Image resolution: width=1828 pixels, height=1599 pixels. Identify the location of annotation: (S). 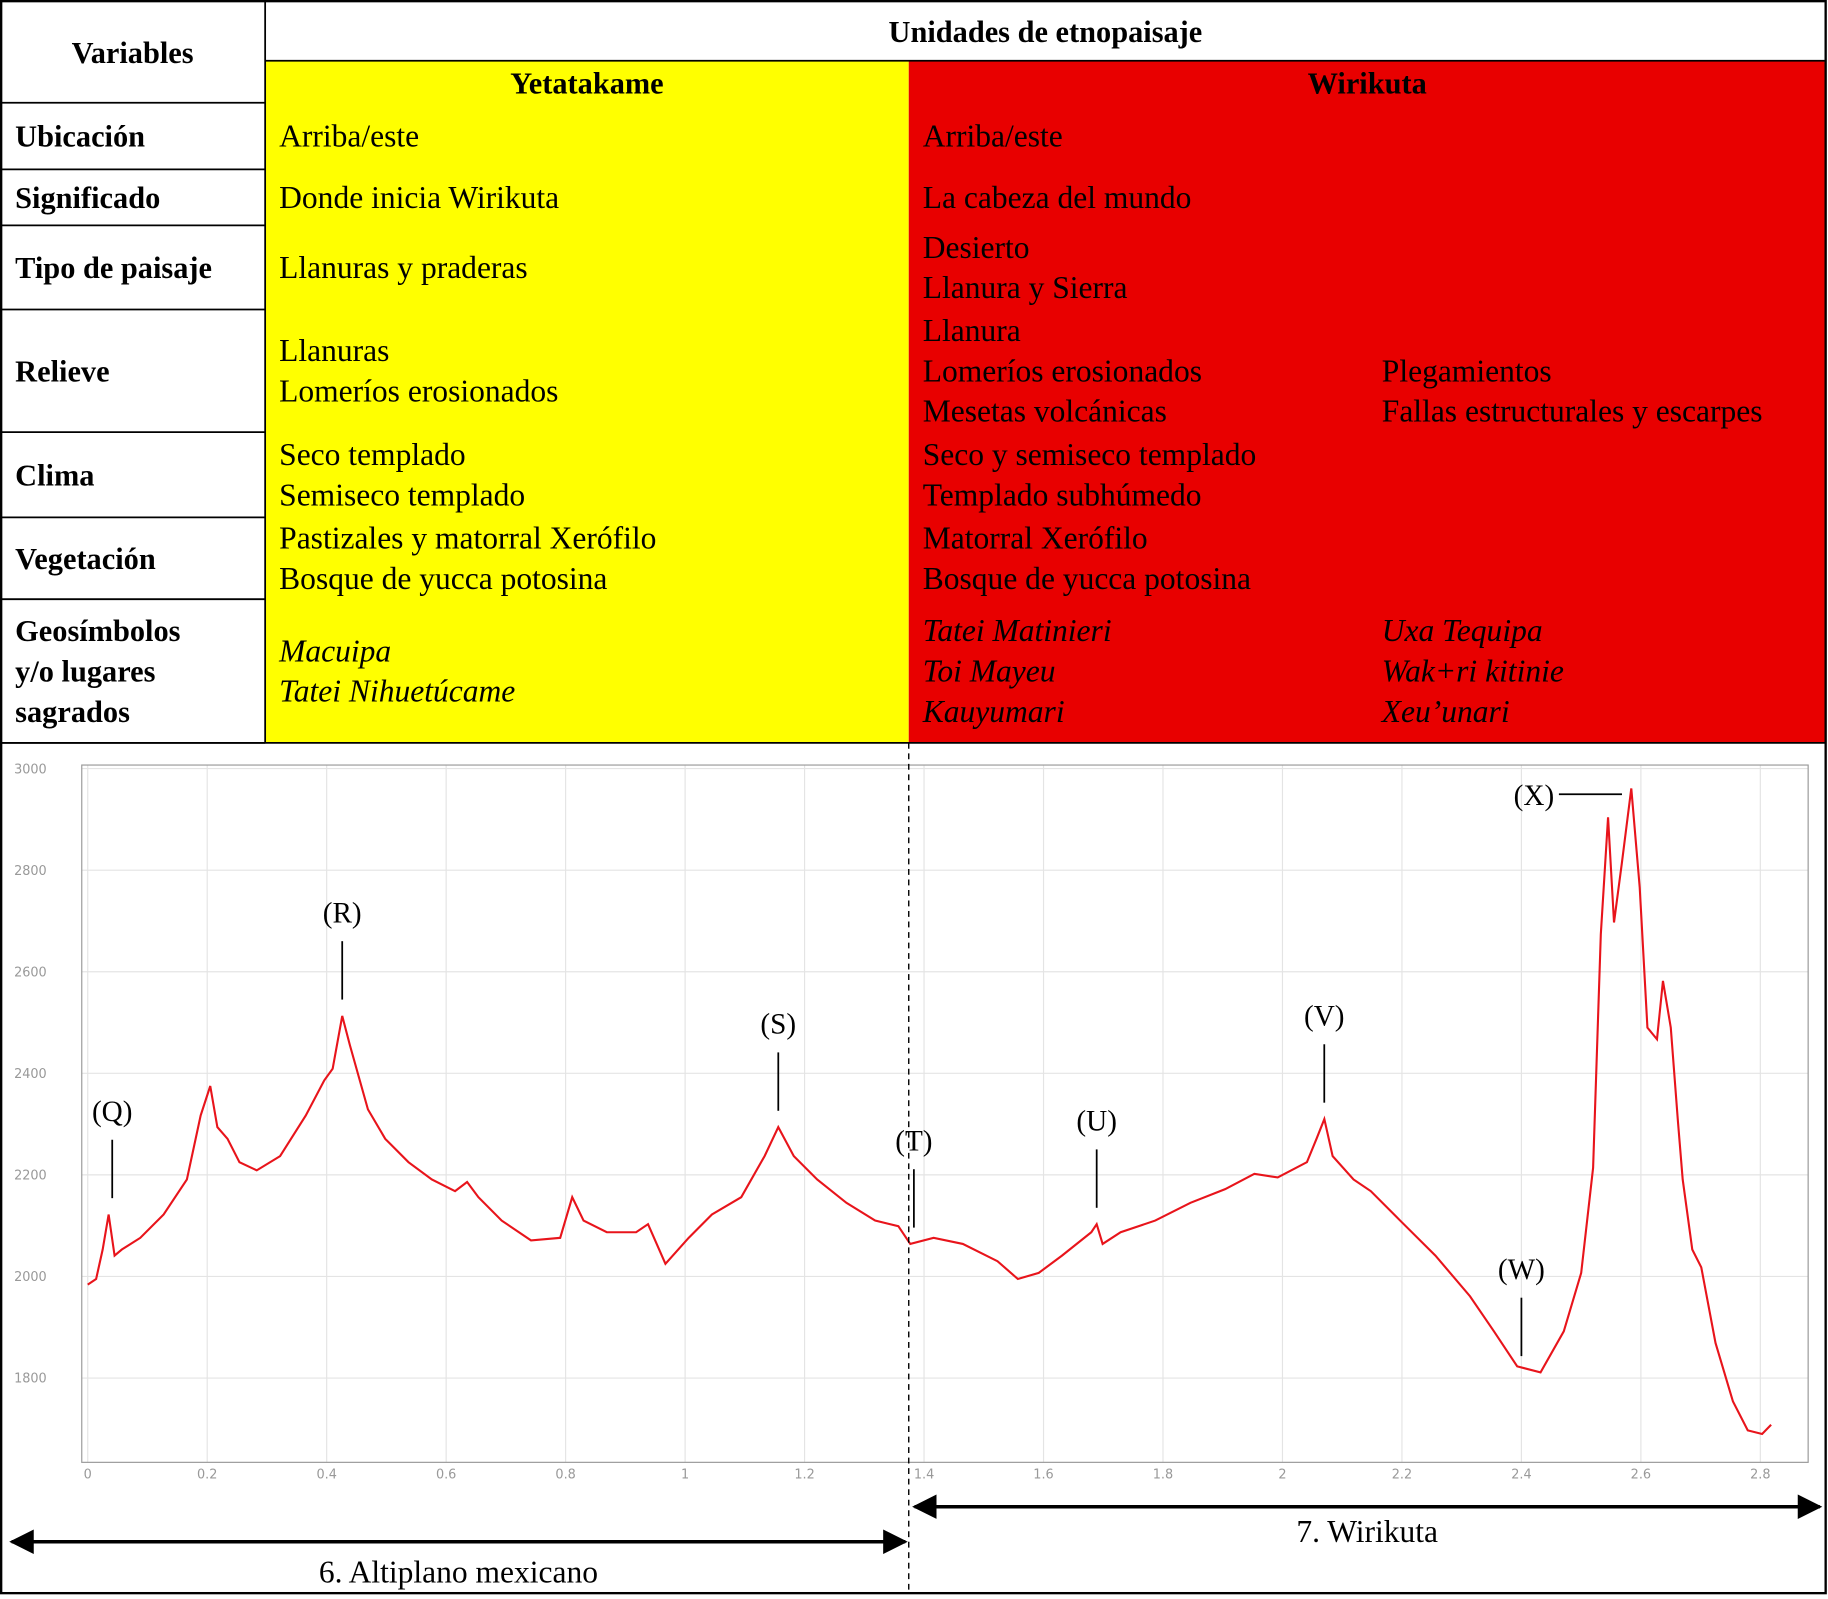
(778, 1025).